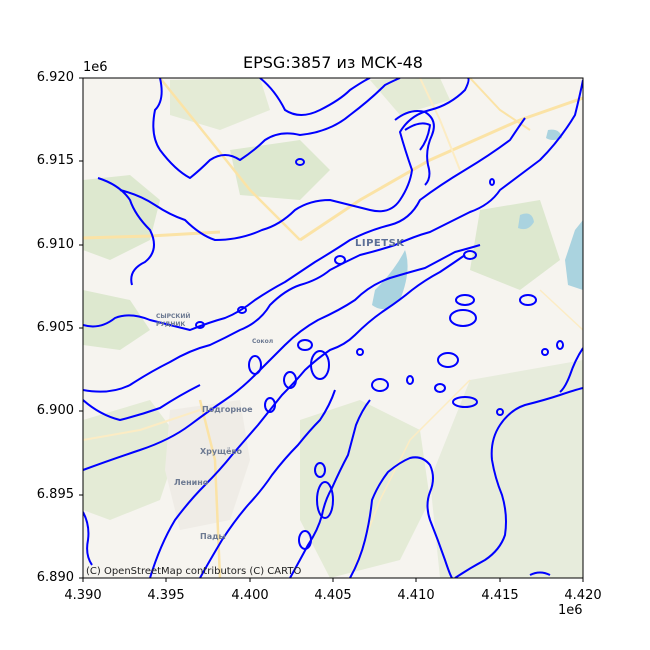 The image size is (650, 650). What do you see at coordinates (55, 494) in the screenshot?
I see `y-tick-label: 6.895` at bounding box center [55, 494].